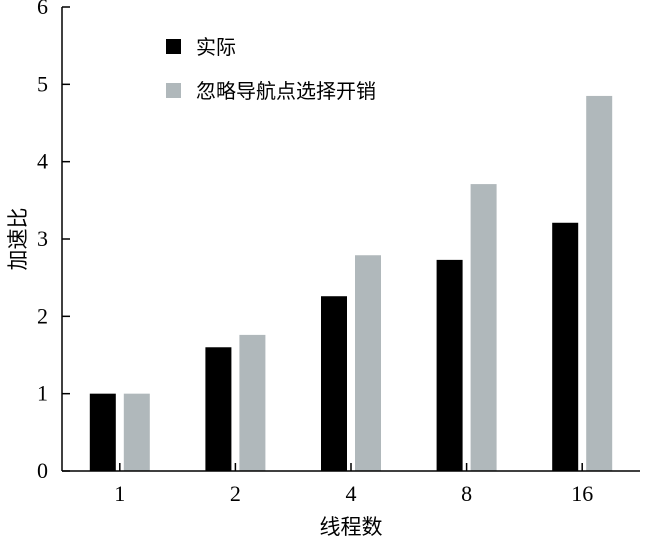 The height and width of the screenshot is (541, 650). I want to click on y-tick-label-5: 5, so click(42, 83).